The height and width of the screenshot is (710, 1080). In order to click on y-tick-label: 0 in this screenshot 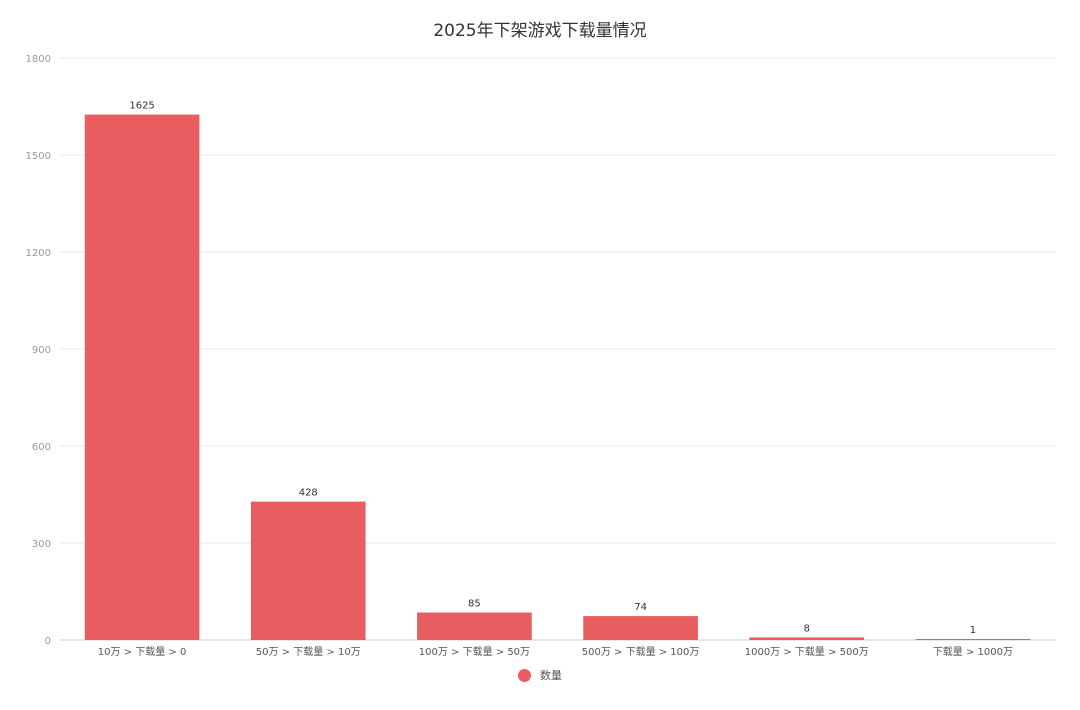, I will do `click(48, 641)`.